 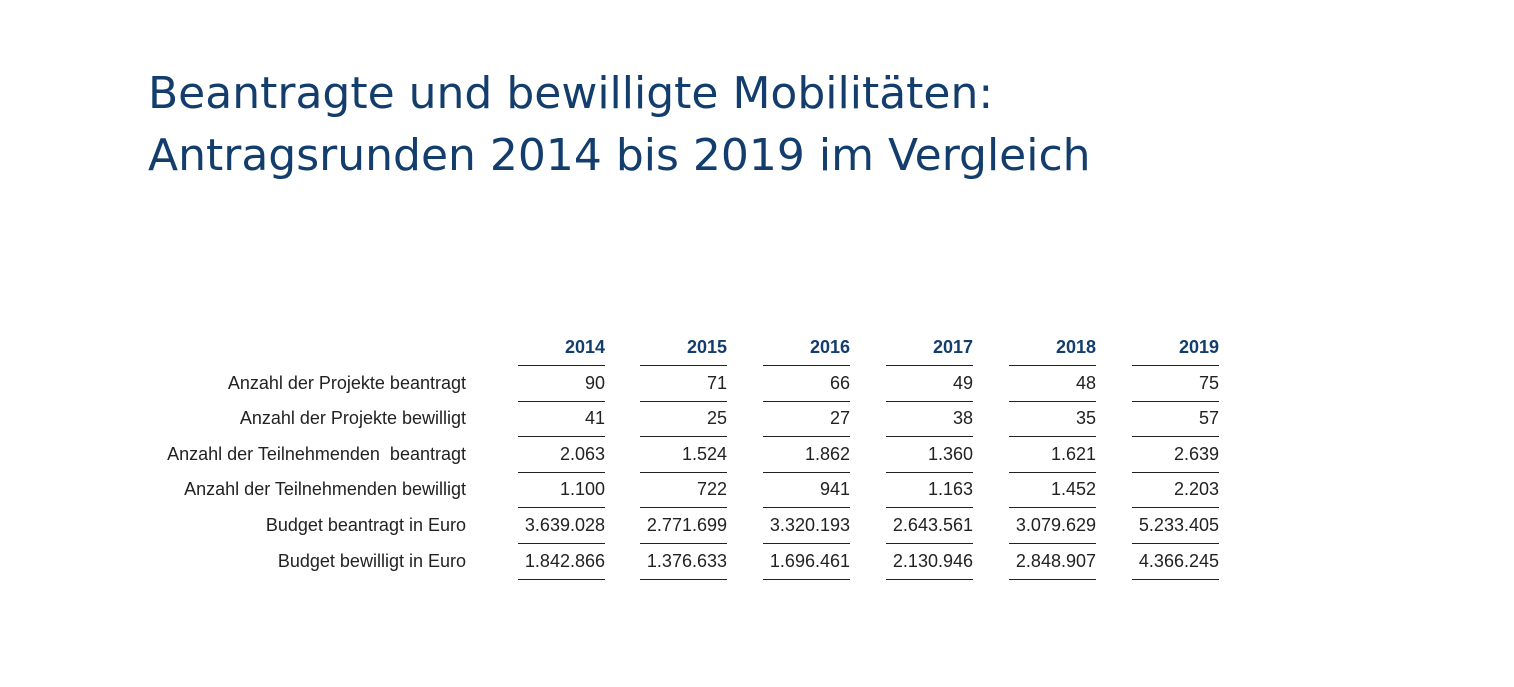 What do you see at coordinates (1198, 347) in the screenshot?
I see `column-header: 2019` at bounding box center [1198, 347].